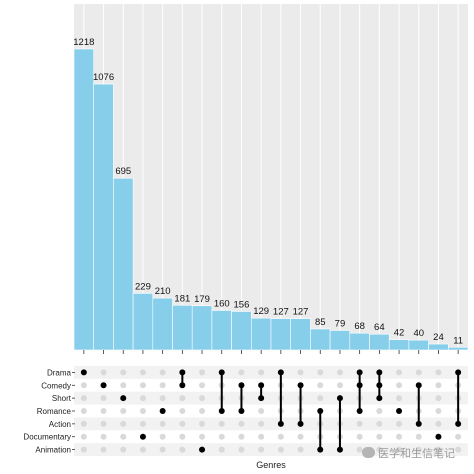 This screenshot has height=474, width=474. What do you see at coordinates (143, 286) in the screenshot?
I see `bar-value-label: 229` at bounding box center [143, 286].